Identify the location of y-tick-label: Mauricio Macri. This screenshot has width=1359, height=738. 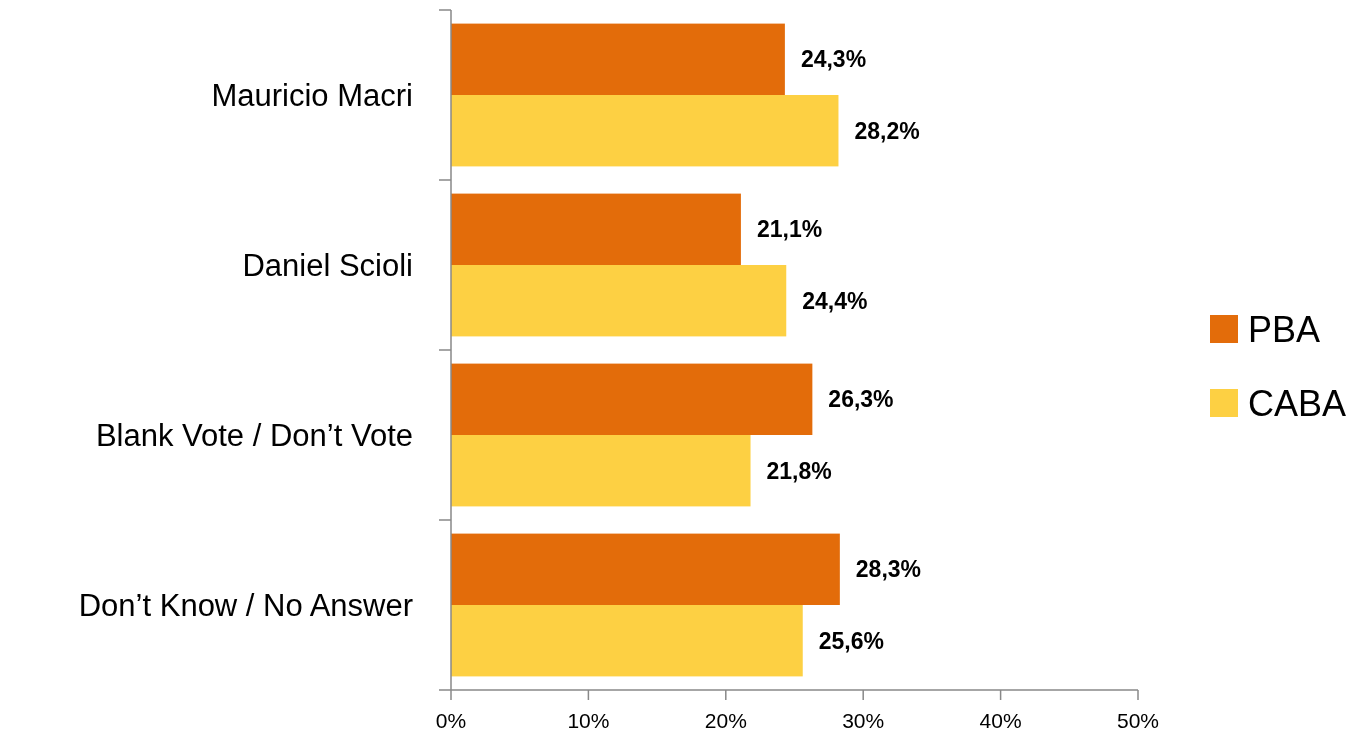
(312, 95).